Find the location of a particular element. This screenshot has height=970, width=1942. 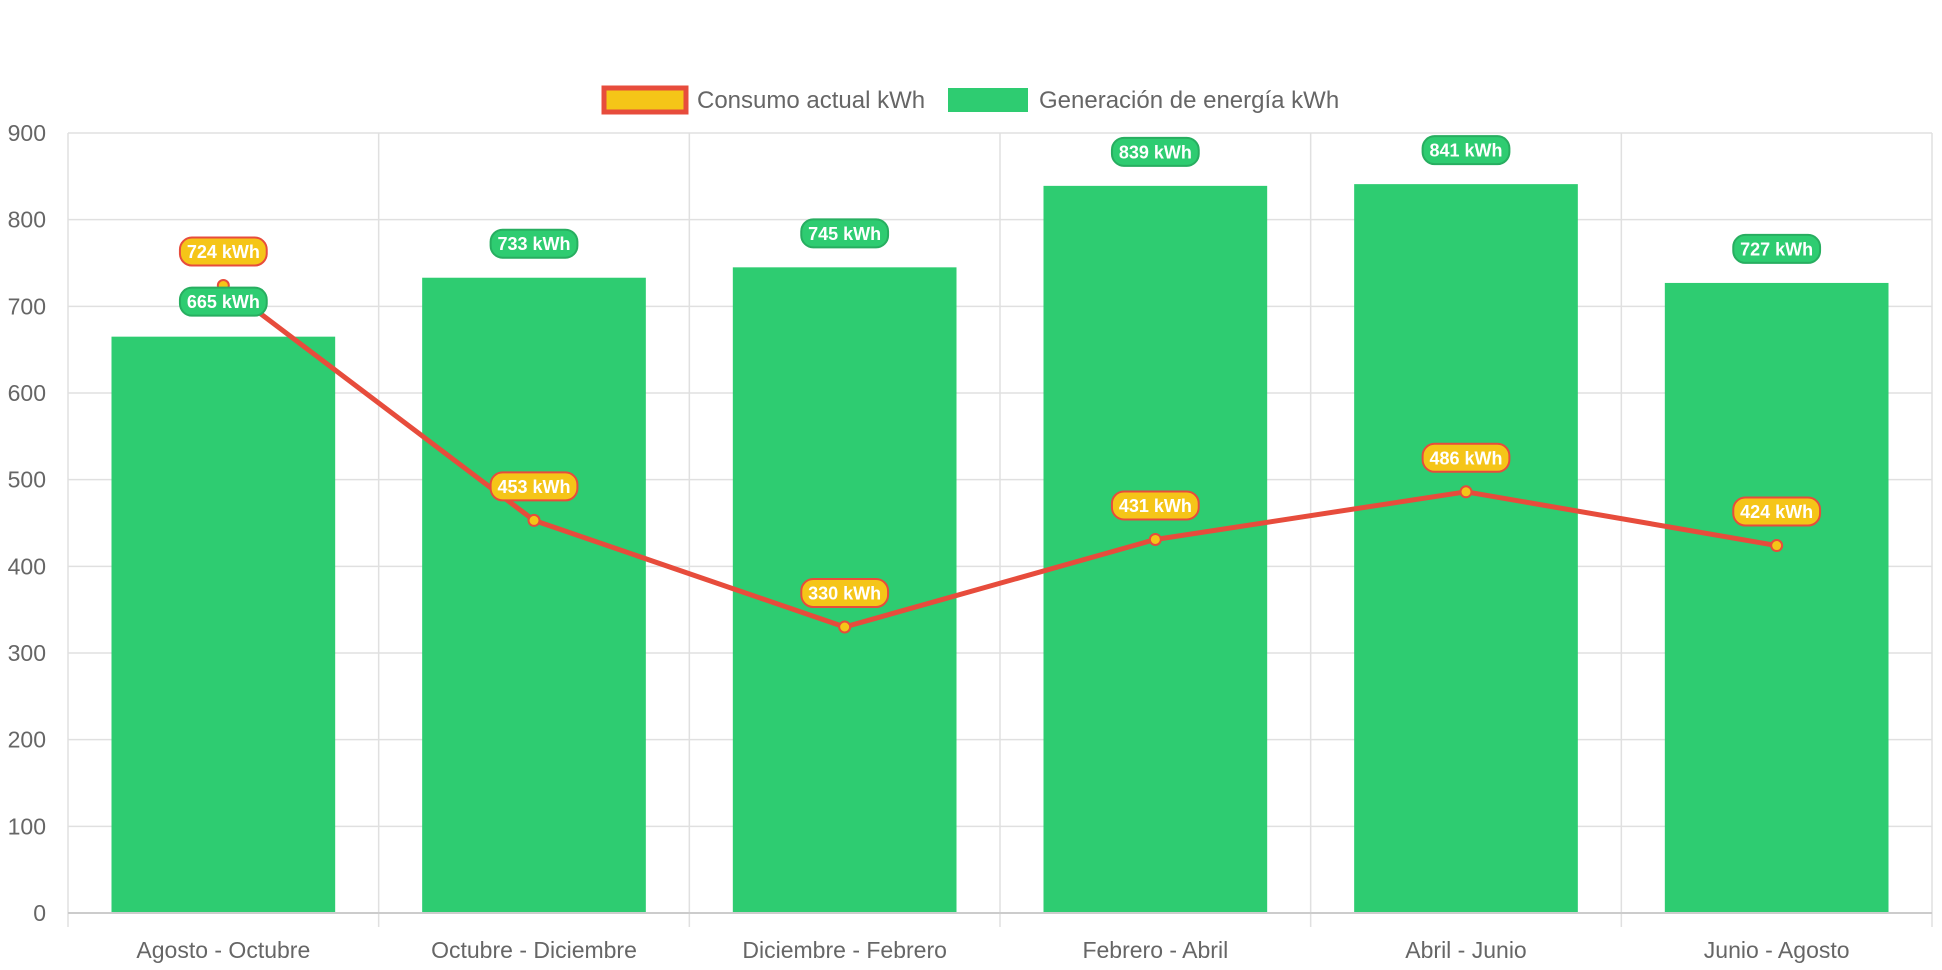

x-tick-label: Agosto - Octubre is located at coordinates (223, 950).